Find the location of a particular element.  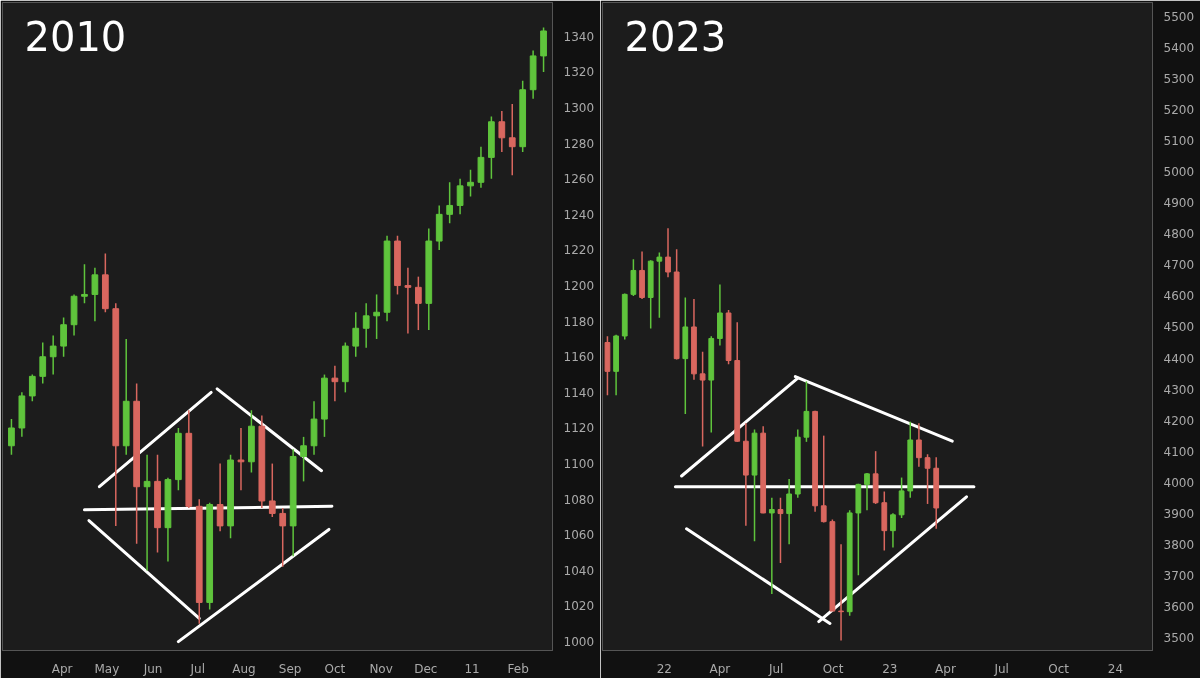

y-tick-label: 3600 is located at coordinates (1179, 606).